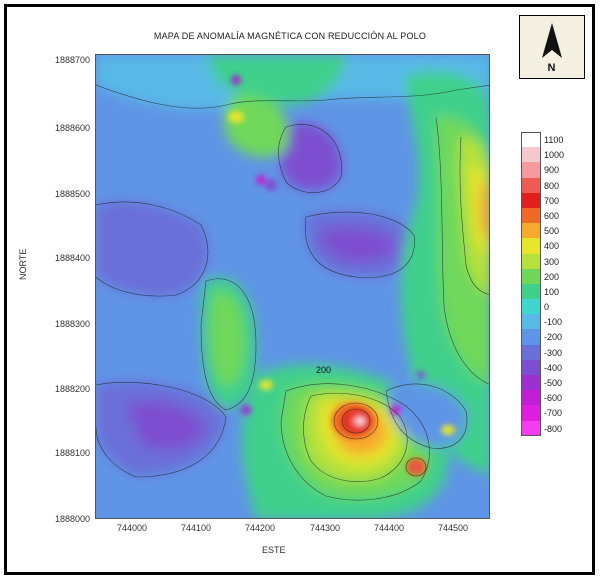  I want to click on legend-label: -200, so click(553, 337).